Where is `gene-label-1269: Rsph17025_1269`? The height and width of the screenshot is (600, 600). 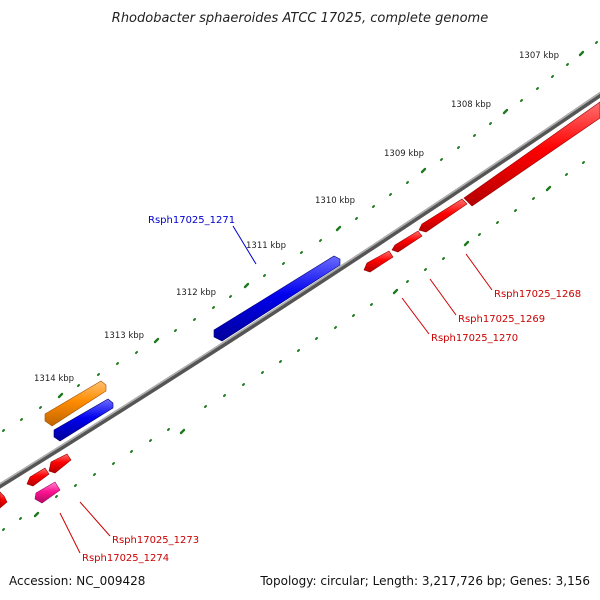 gene-label-1269: Rsph17025_1269 is located at coordinates (501, 319).